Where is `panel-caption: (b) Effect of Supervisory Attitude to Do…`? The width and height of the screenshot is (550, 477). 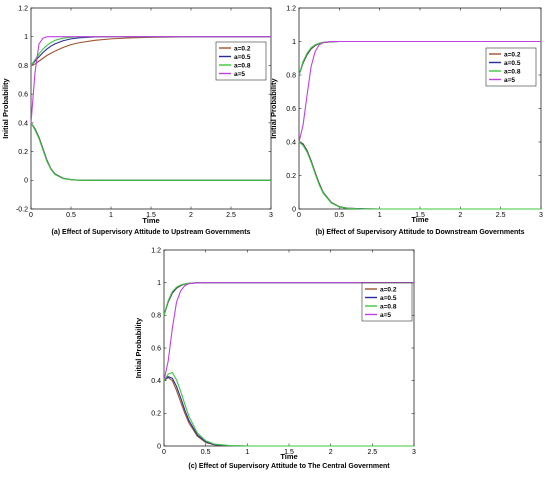 panel-caption: (b) Effect of Supervisory Attitude to Do… is located at coordinates (420, 232).